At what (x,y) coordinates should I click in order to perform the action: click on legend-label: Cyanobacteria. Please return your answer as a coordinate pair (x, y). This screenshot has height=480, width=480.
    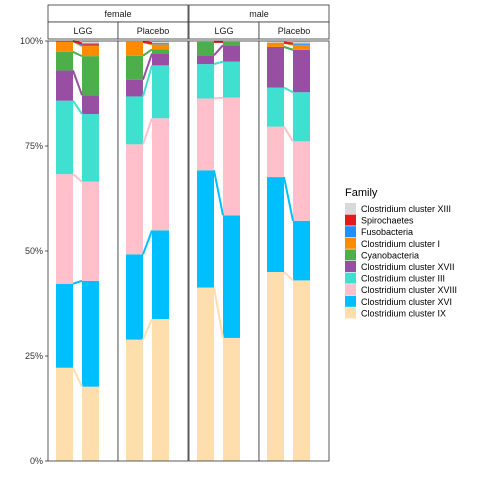
    Looking at the image, I should click on (390, 255).